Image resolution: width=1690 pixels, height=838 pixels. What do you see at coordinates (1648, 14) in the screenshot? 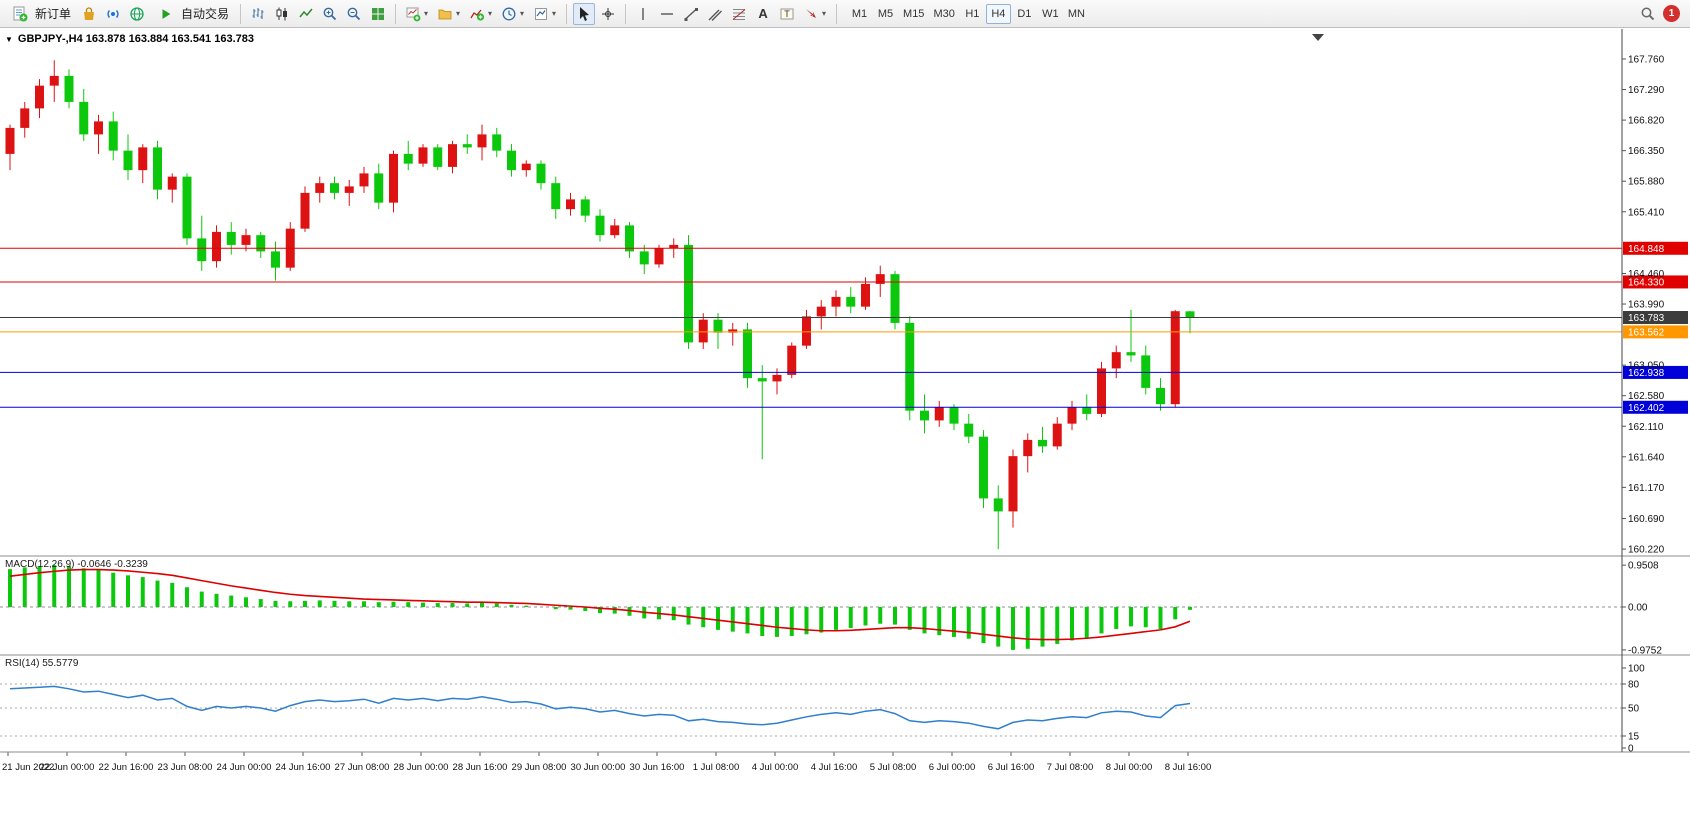
I see `search-icon` at bounding box center [1648, 14].